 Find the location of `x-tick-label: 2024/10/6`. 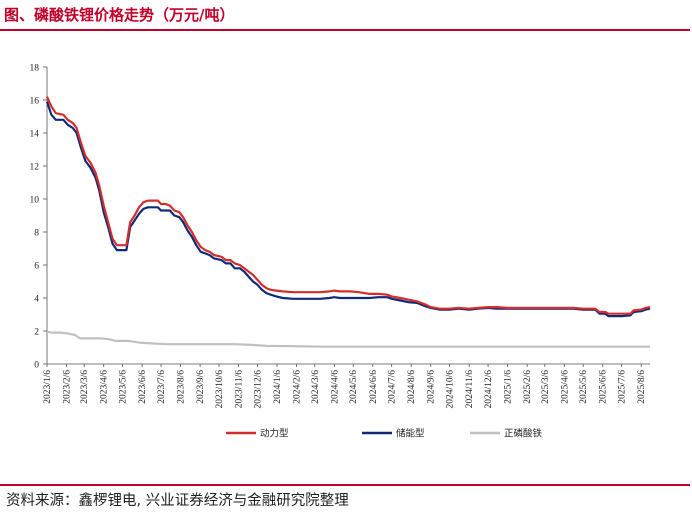

x-tick-label: 2024/10/6 is located at coordinates (451, 389).